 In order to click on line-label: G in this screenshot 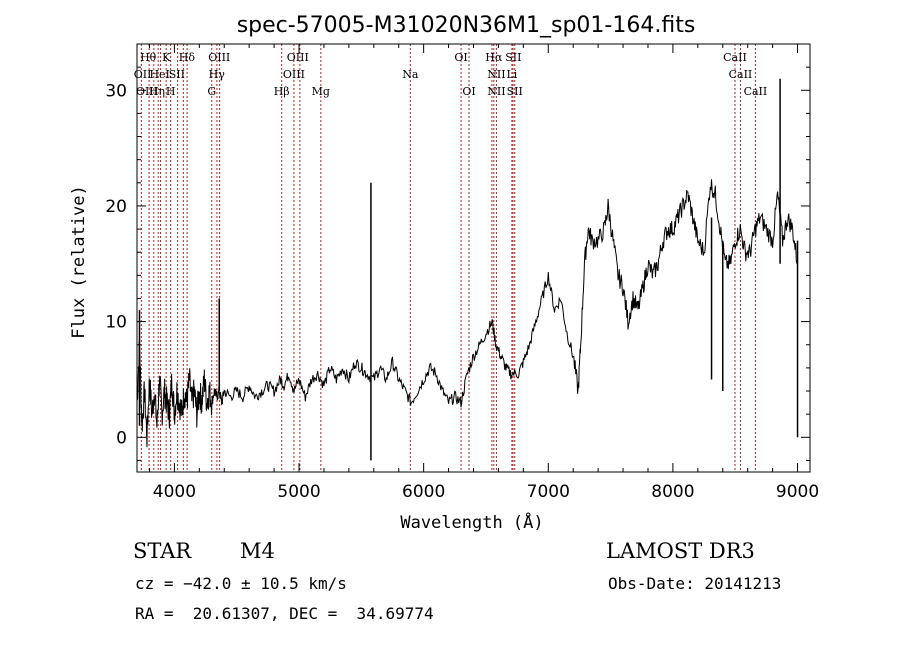, I will do `click(211, 91)`.